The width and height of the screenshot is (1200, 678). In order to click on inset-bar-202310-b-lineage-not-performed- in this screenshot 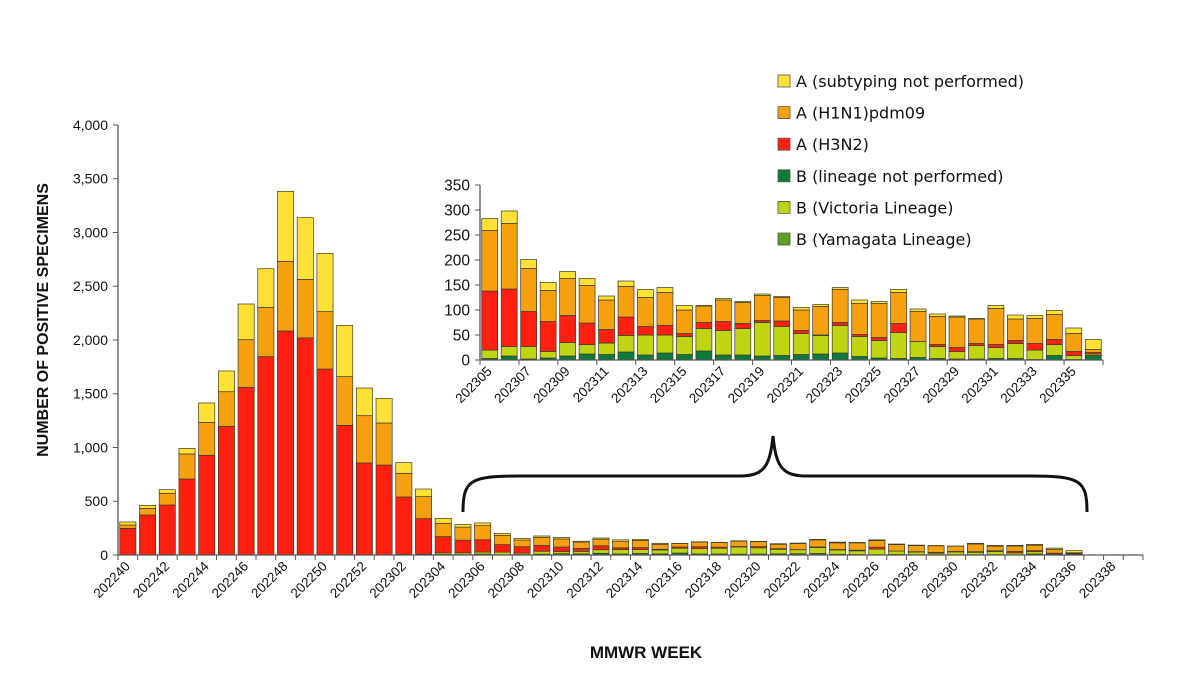, I will do `click(587, 357)`.